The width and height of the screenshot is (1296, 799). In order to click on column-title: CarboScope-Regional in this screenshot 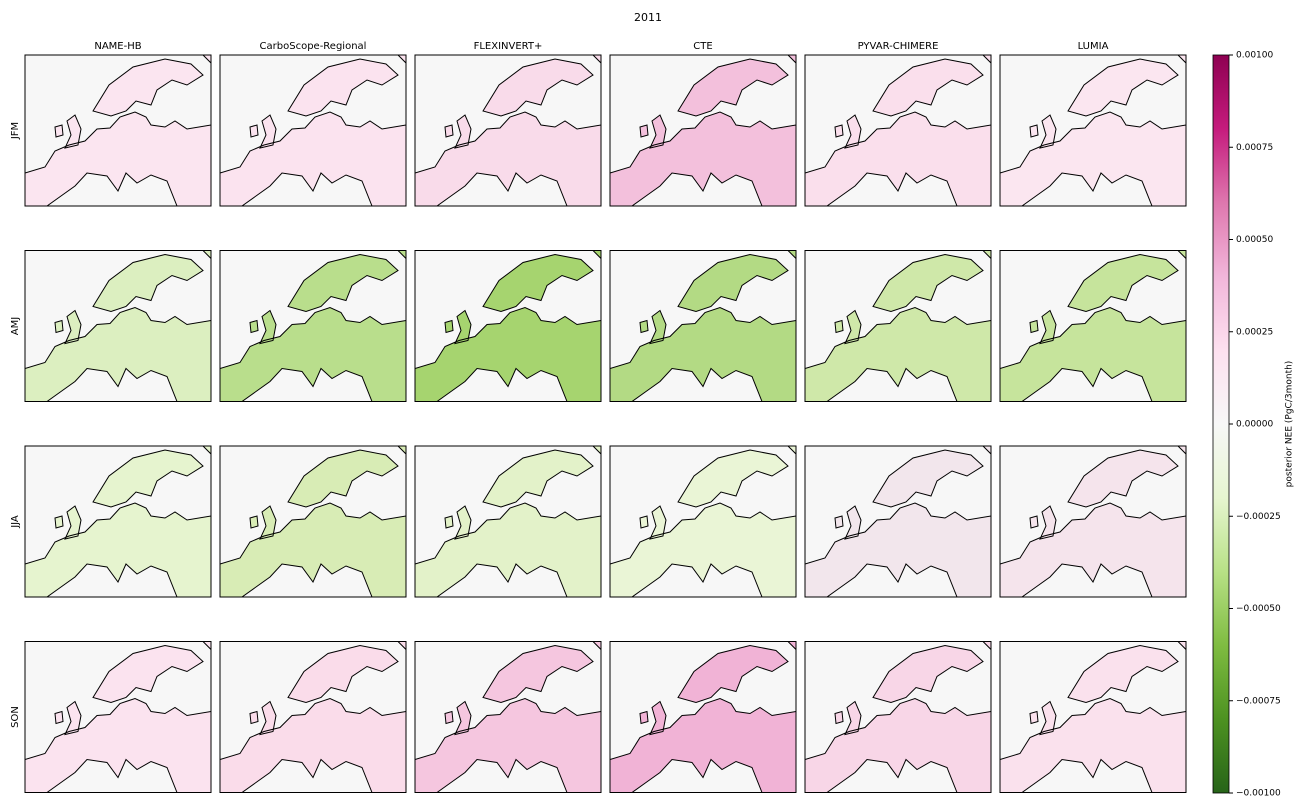, I will do `click(313, 46)`.